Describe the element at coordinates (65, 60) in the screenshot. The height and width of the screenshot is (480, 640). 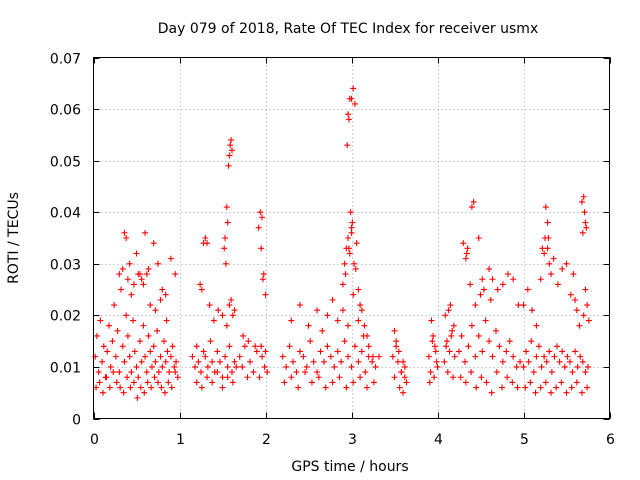
I see `y-tick-label: 0.07` at that location.